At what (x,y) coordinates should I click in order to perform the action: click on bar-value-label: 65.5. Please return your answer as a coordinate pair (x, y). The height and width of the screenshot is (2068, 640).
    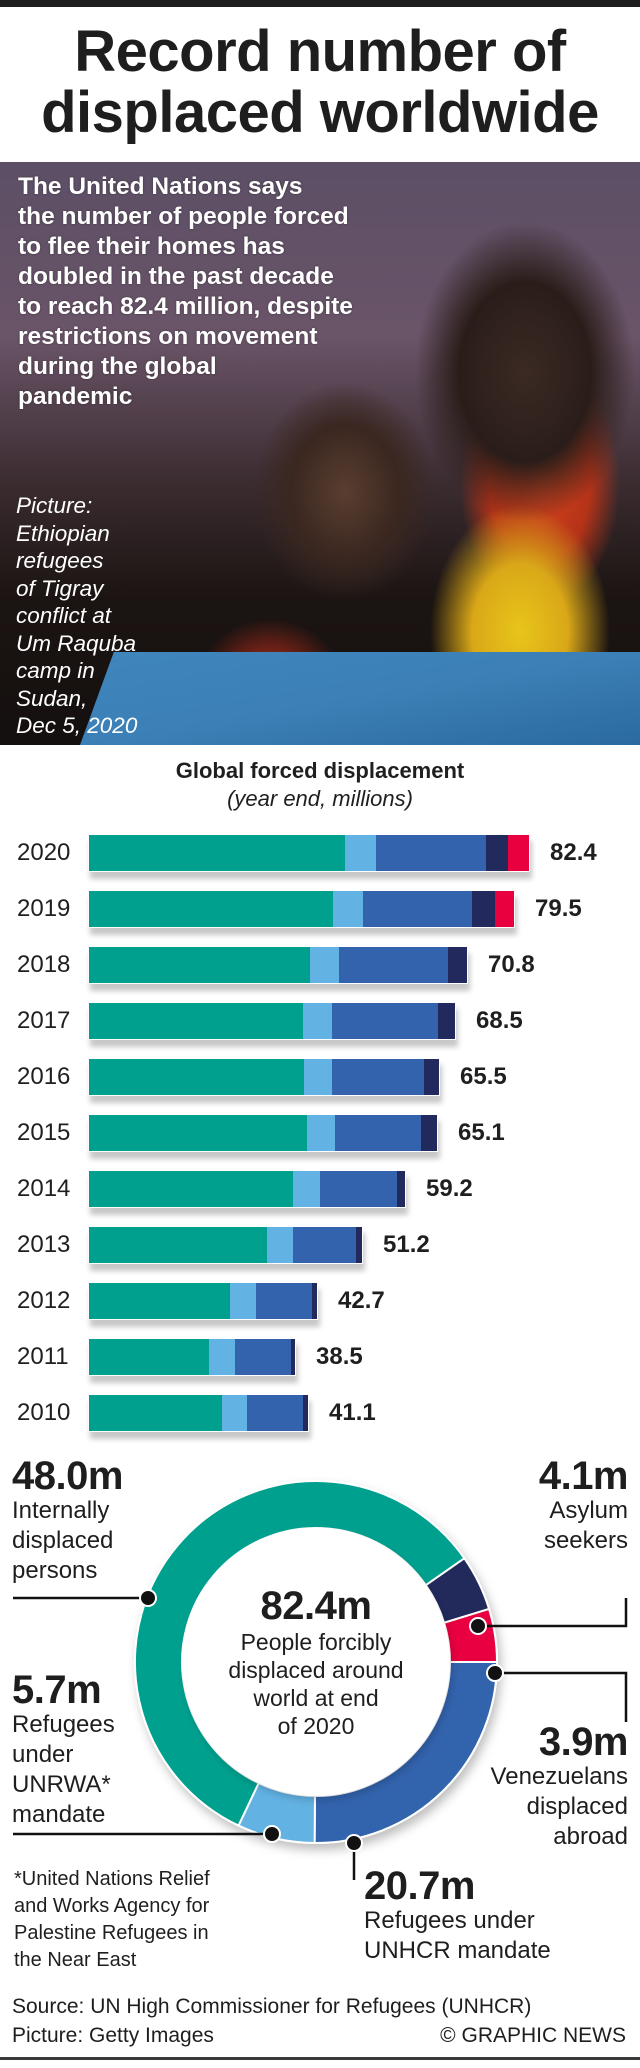
    Looking at the image, I should click on (483, 1076).